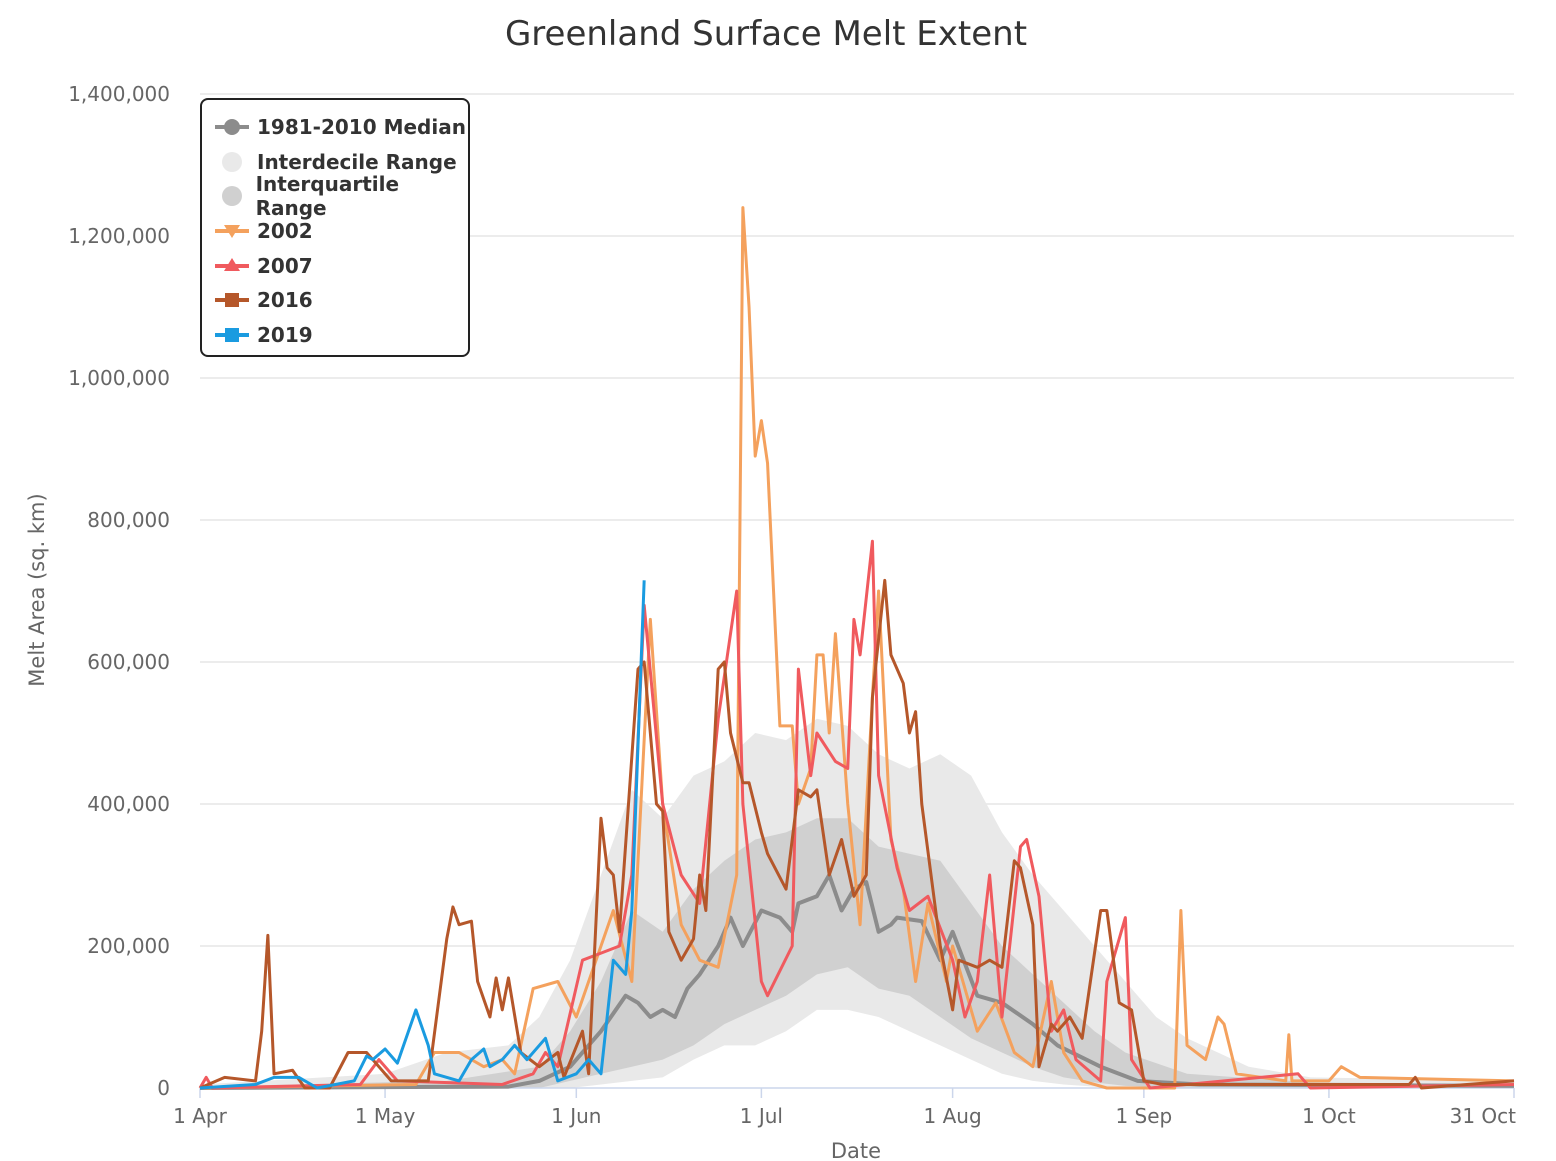 The width and height of the screenshot is (1556, 1161). Describe the element at coordinates (285, 231) in the screenshot. I see `legend-label: 2002` at that location.